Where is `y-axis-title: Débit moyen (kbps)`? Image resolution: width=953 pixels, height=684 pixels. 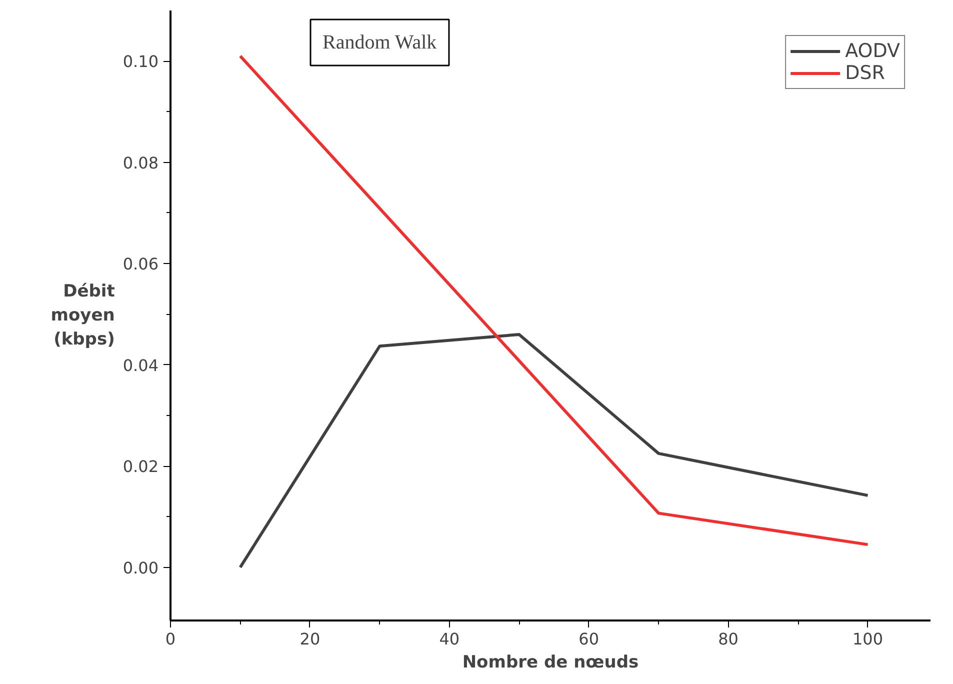 y-axis-title: Débit moyen (kbps) is located at coordinates (82, 316).